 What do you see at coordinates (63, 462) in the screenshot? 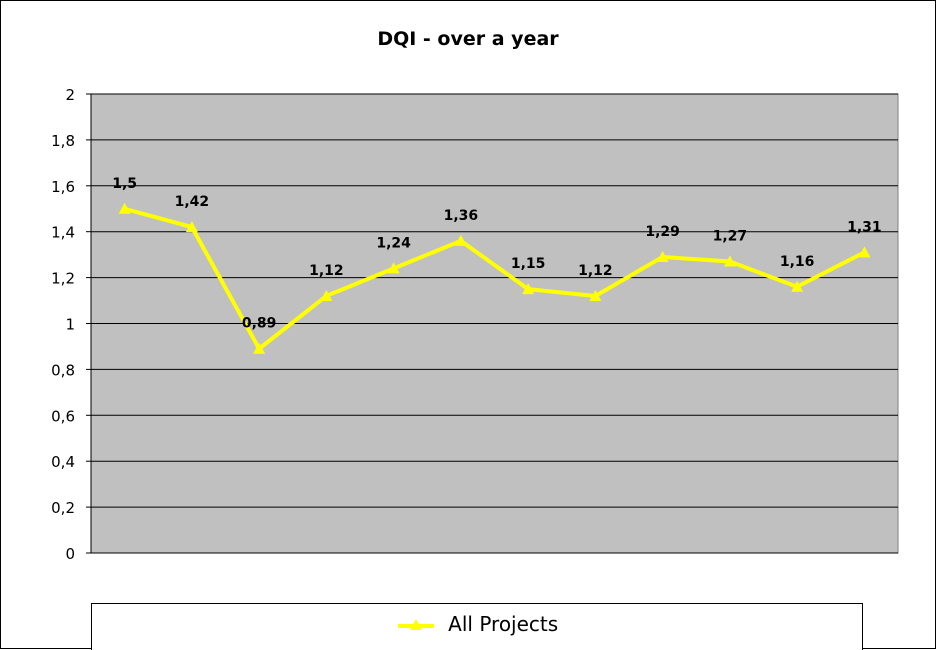
I see `y-tick-label: 0,4` at bounding box center [63, 462].